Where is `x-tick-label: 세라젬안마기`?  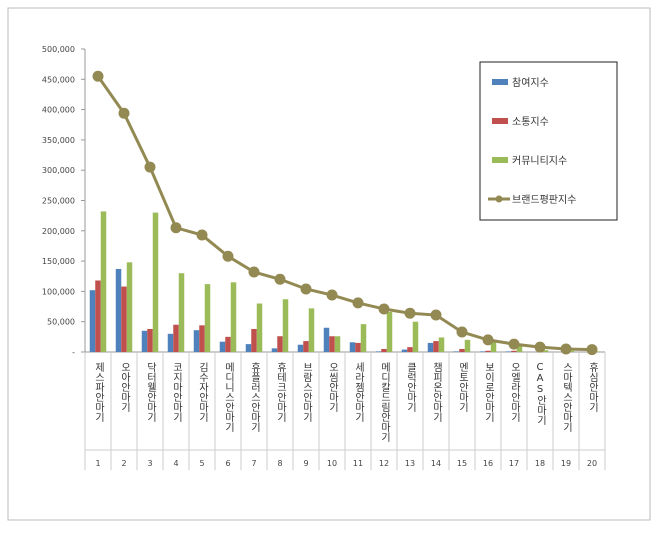
x-tick-label: 세라젬안마기 is located at coordinates (359, 392).